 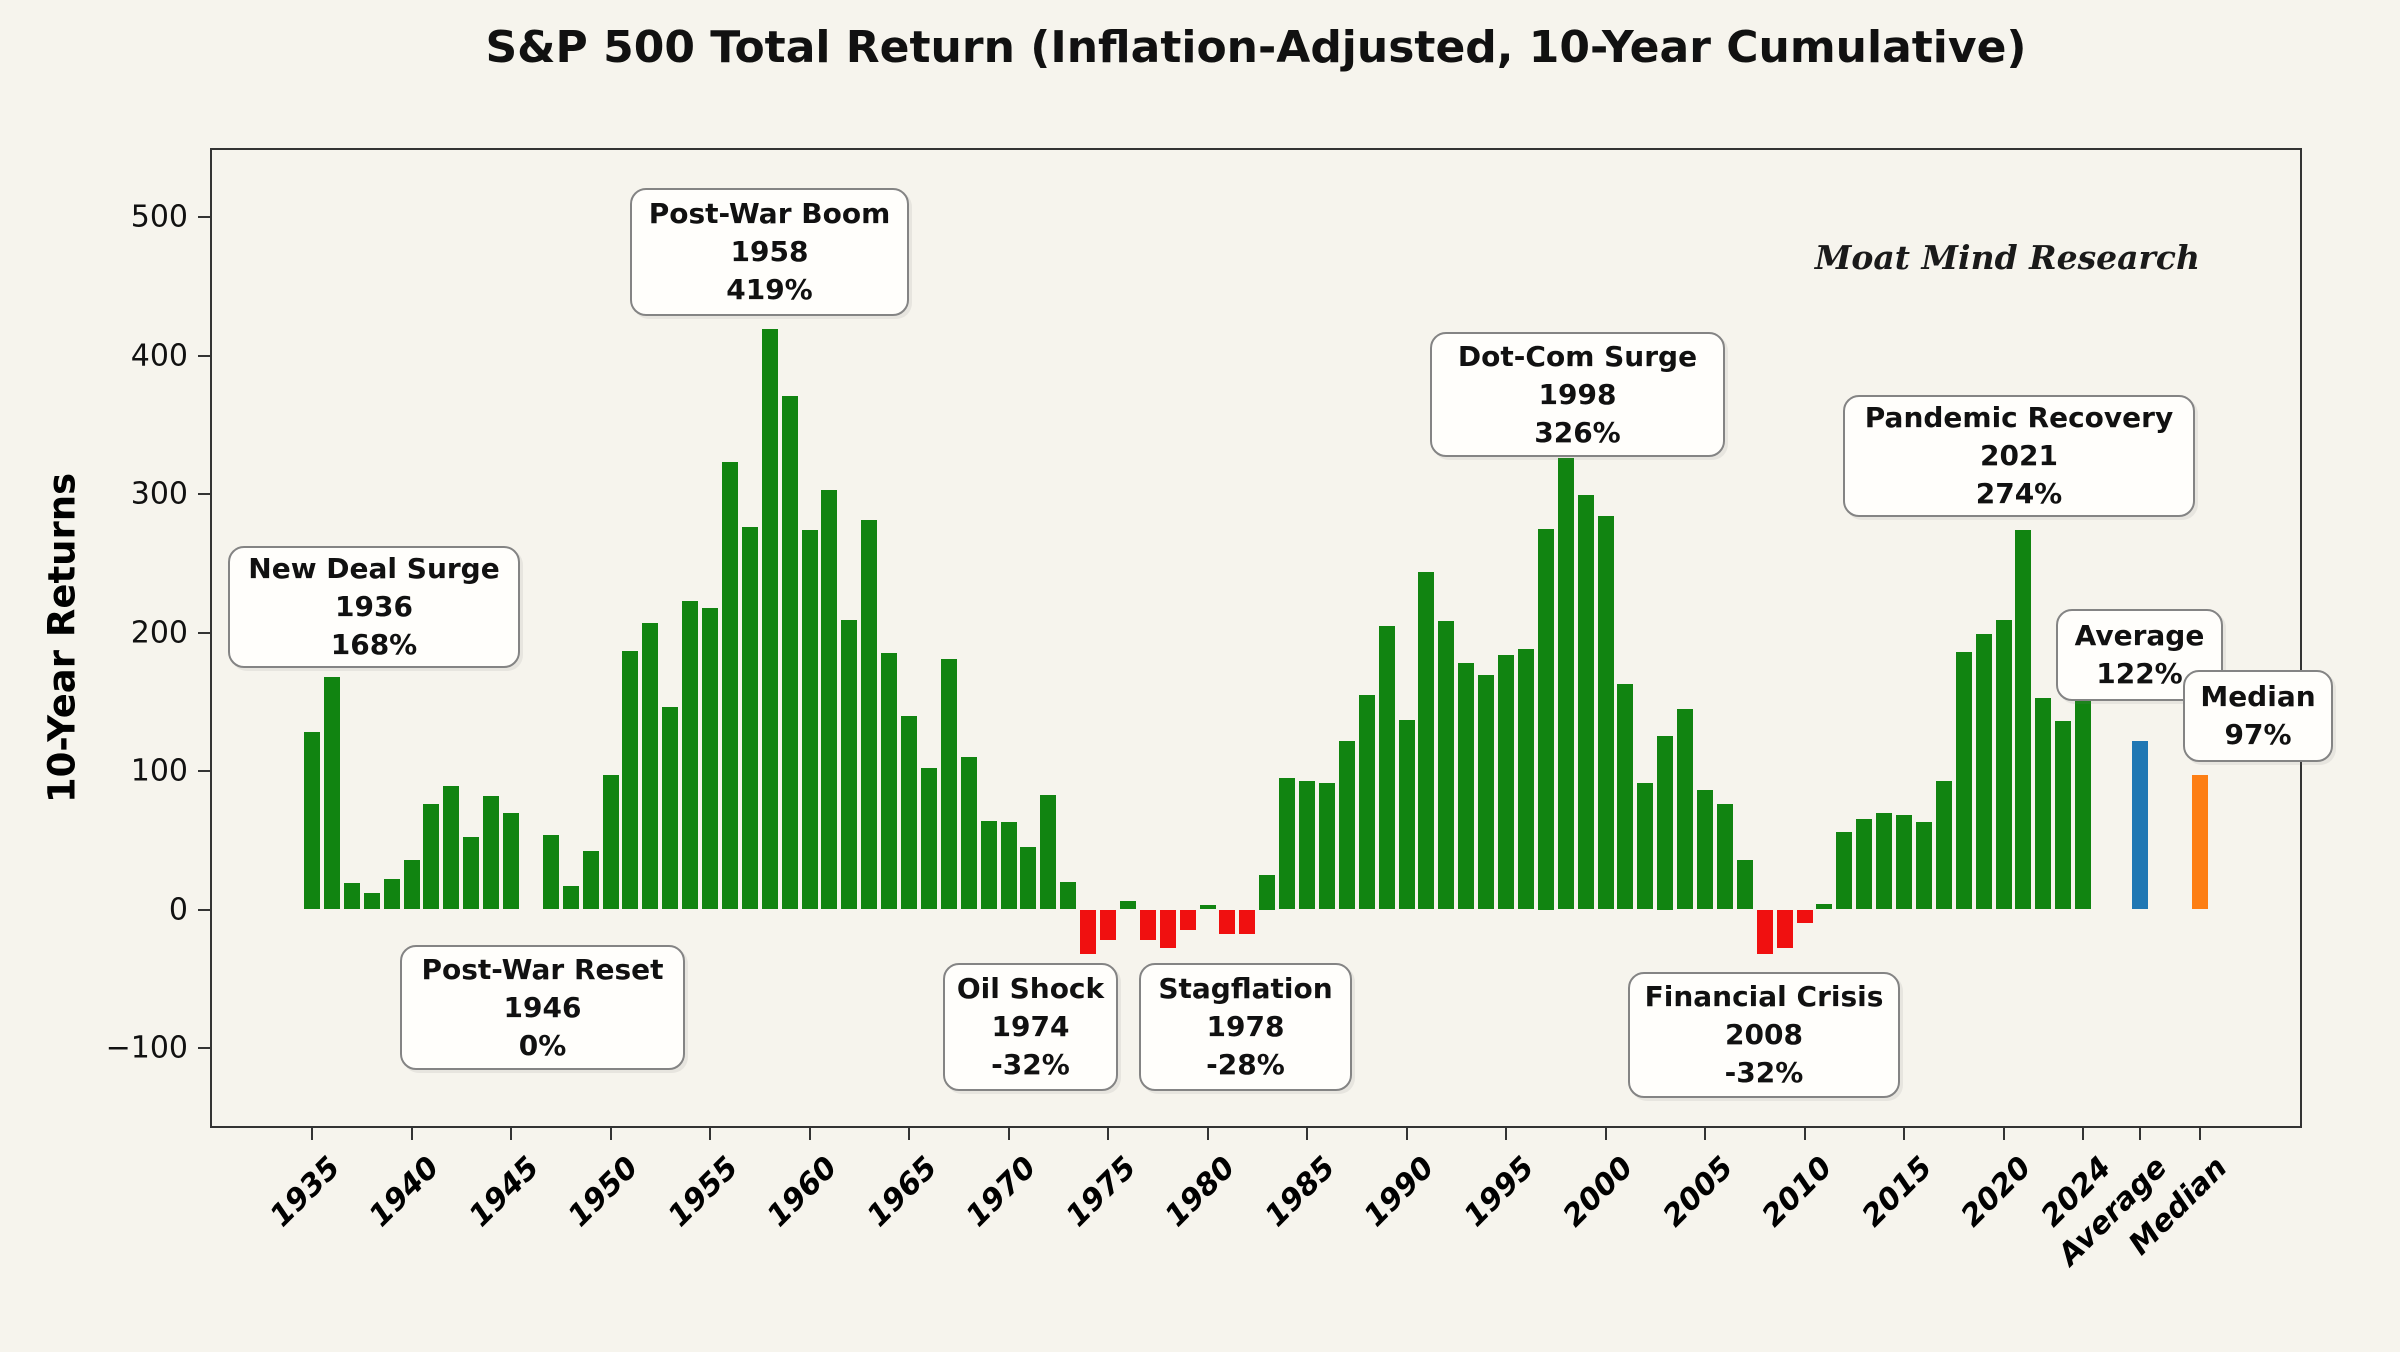 What do you see at coordinates (630, 780) in the screenshot?
I see `bar-1951` at bounding box center [630, 780].